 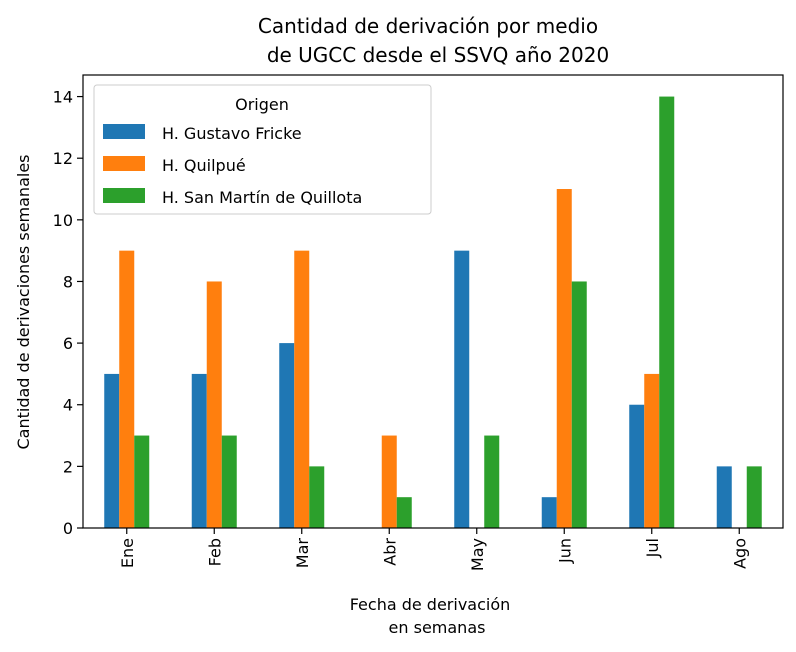 What do you see at coordinates (199, 450) in the screenshot?
I see `bar-0-feb` at bounding box center [199, 450].